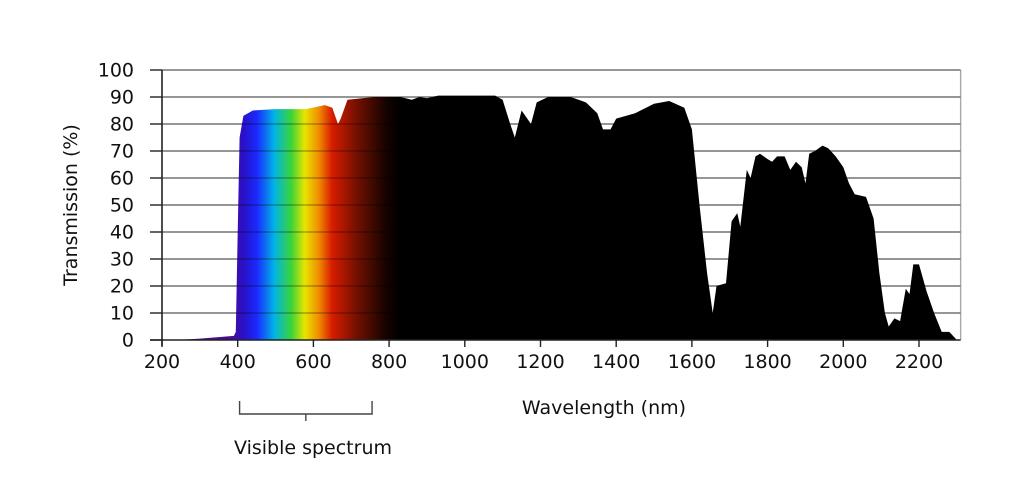  Describe the element at coordinates (465, 362) in the screenshot. I see `x-tick-label: 1000` at that location.